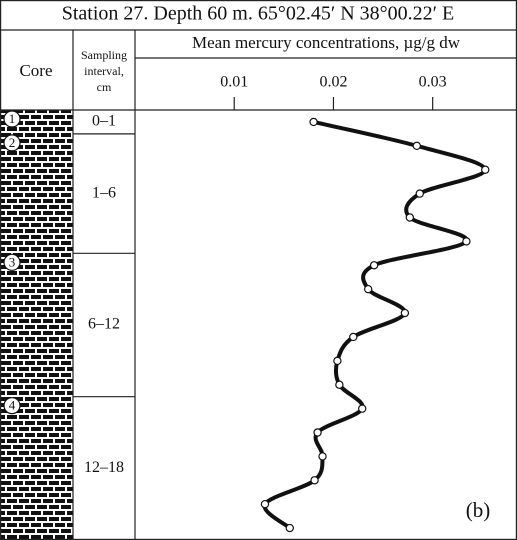  Describe the element at coordinates (35, 70) in the screenshot. I see `core-header: Core` at that location.